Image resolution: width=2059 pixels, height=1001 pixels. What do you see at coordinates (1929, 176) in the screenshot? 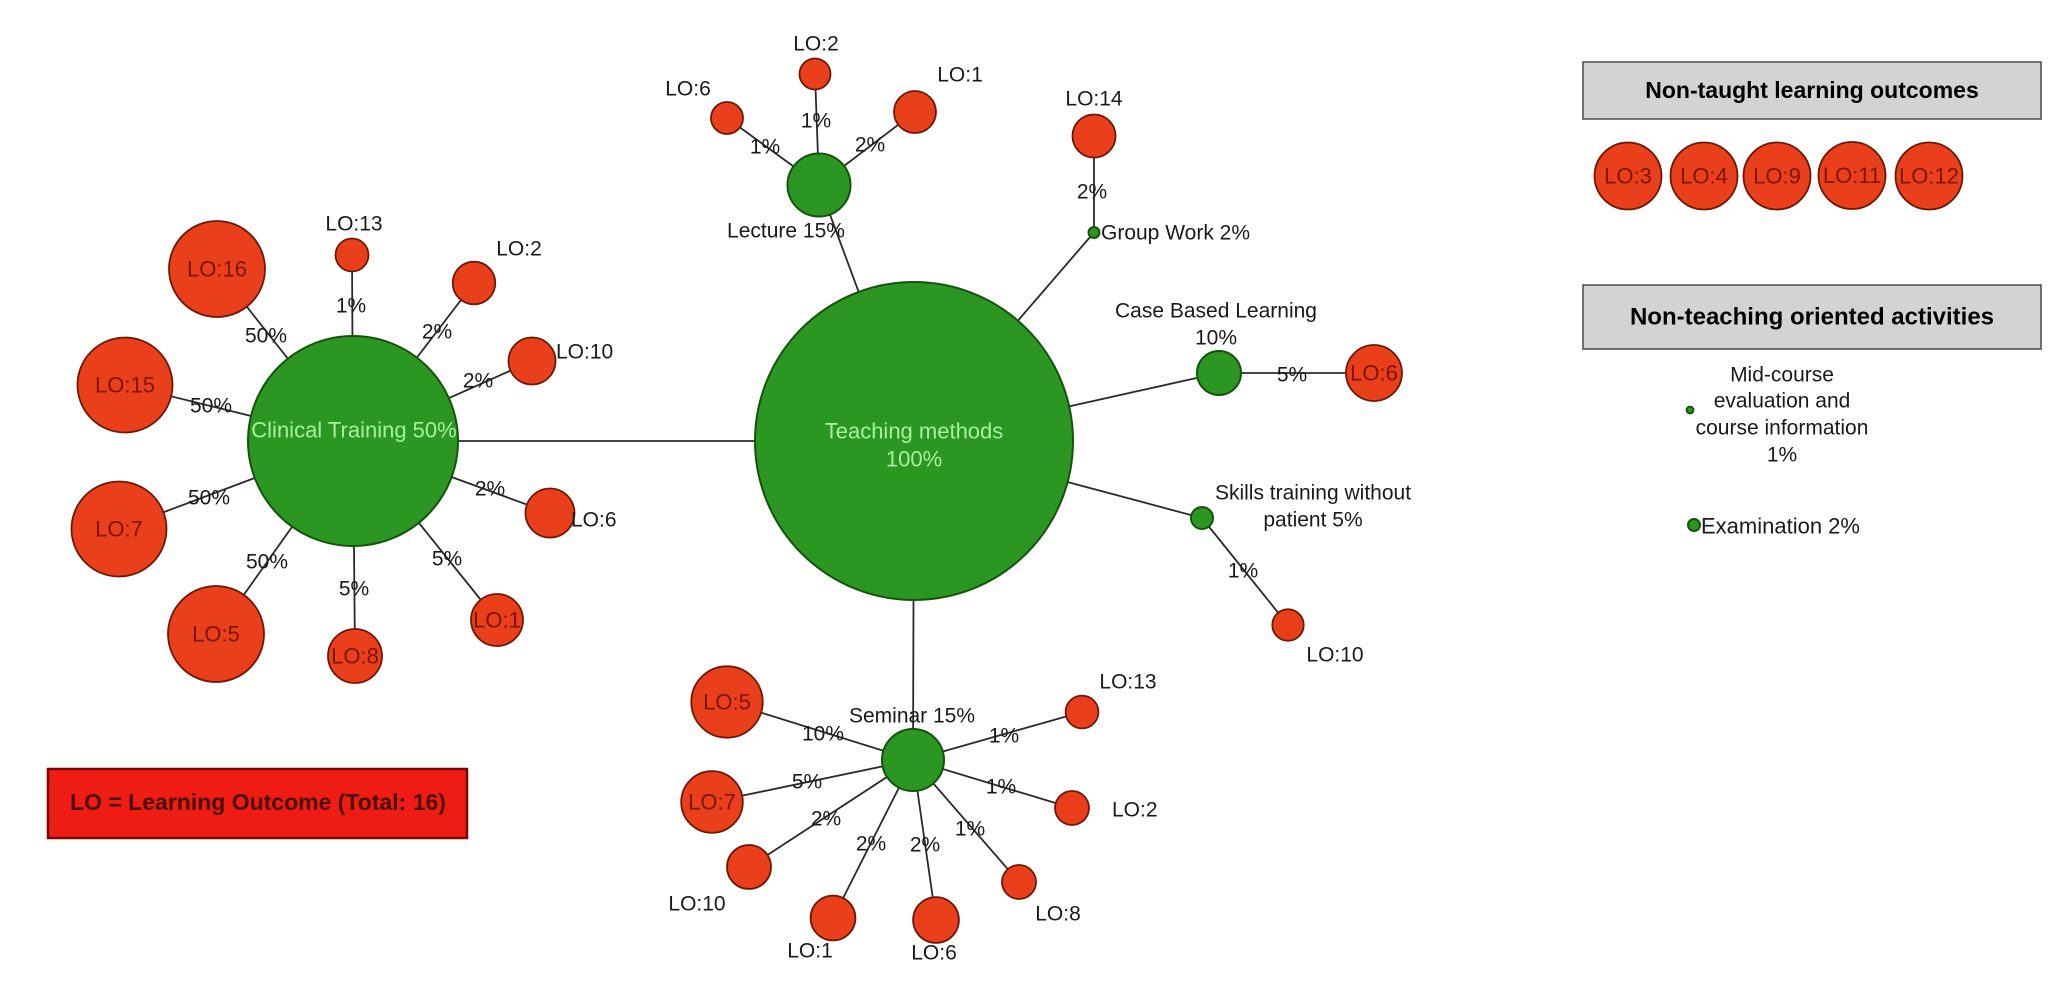
I see `svg-text: LO:12` at bounding box center [1929, 176].